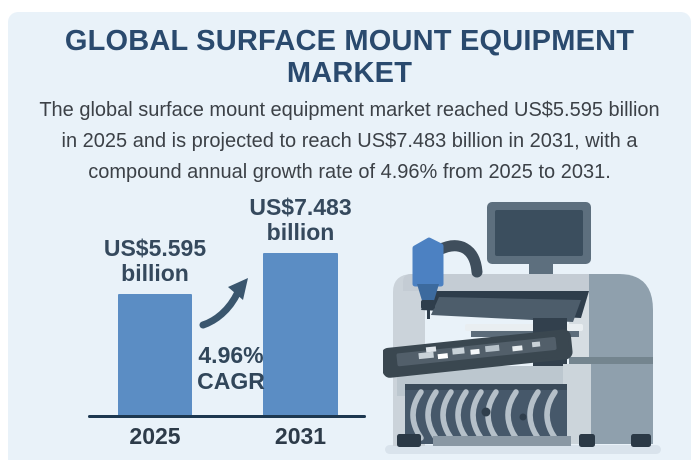 Image resolution: width=697 pixels, height=460 pixels. Describe the element at coordinates (155, 247) in the screenshot. I see `bar-value-2025: US$5.595` at that location.